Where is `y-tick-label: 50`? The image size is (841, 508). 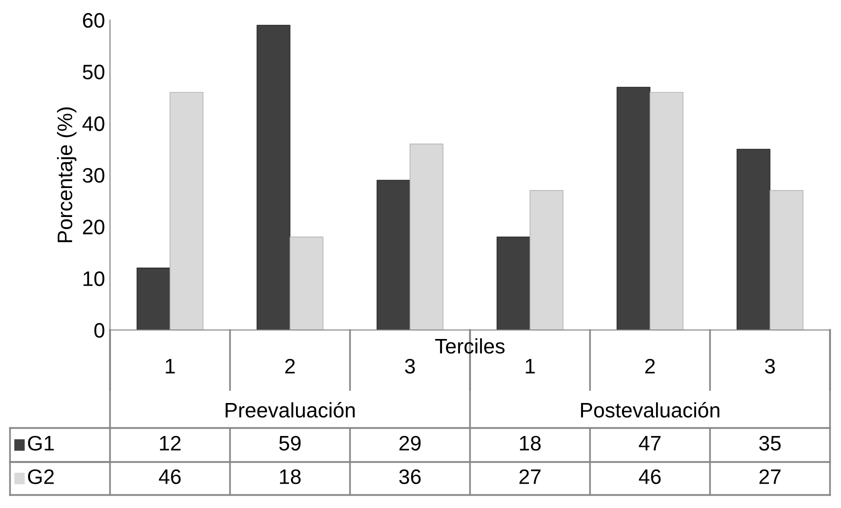
y-tick-label: 50 is located at coordinates (93, 72).